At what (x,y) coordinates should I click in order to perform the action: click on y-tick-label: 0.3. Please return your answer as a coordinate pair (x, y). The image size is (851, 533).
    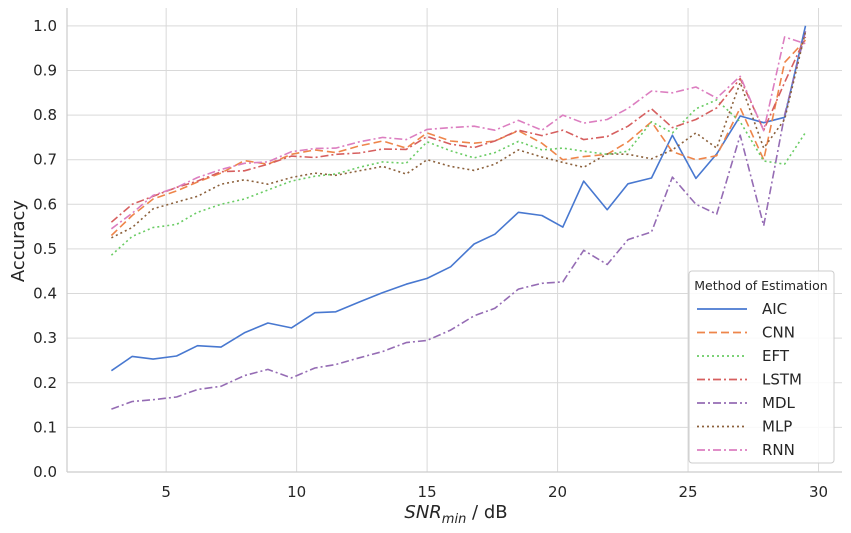
    Looking at the image, I should click on (45, 338).